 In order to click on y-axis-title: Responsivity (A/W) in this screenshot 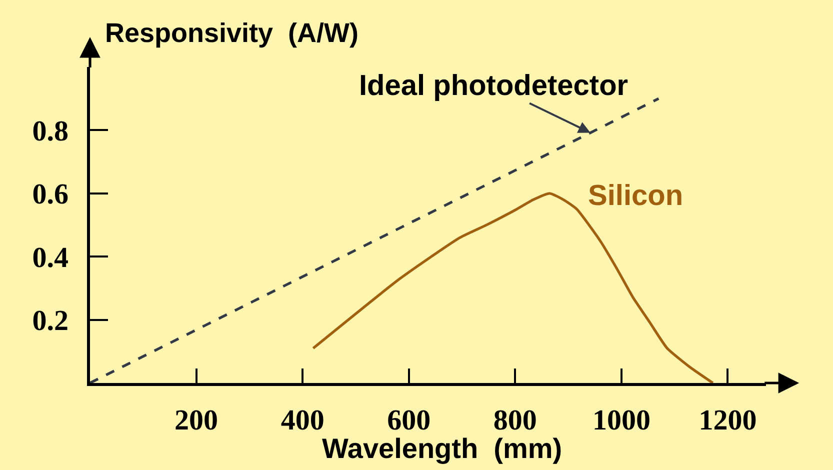, I will do `click(232, 33)`.